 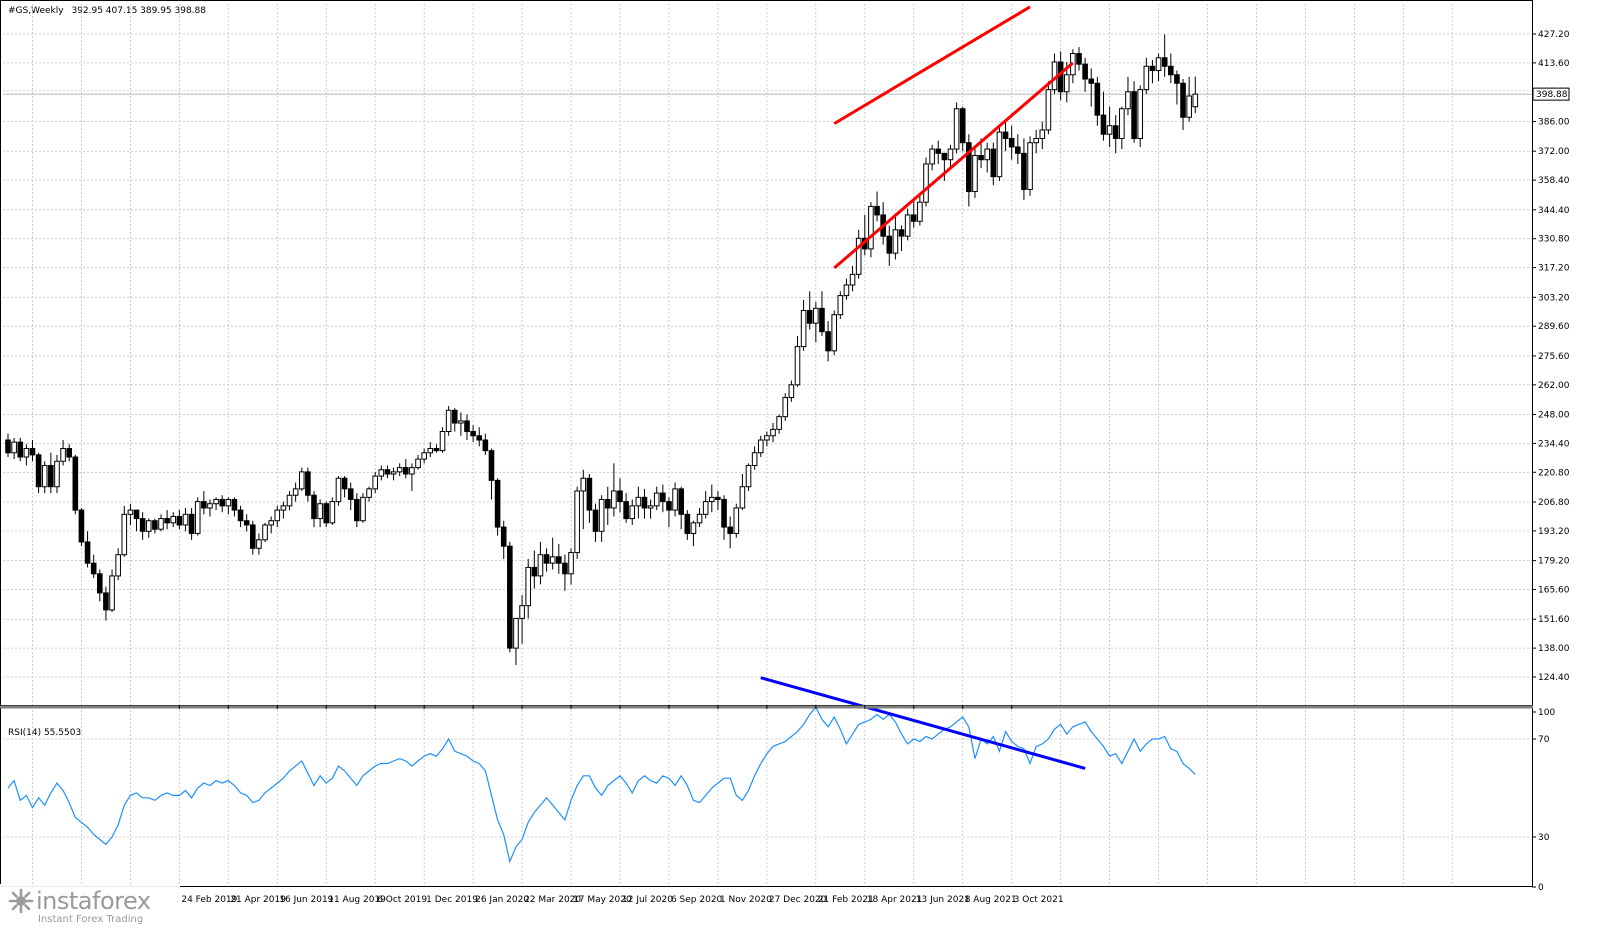 What do you see at coordinates (1554, 327) in the screenshot?
I see `price-tick-label: 289.60` at bounding box center [1554, 327].